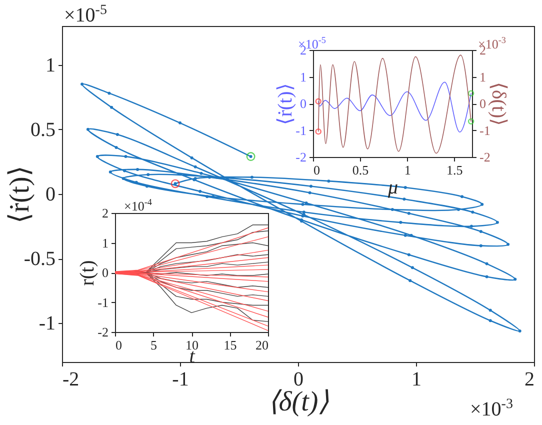  I want to click on x-tick-label: 5, so click(153, 345).